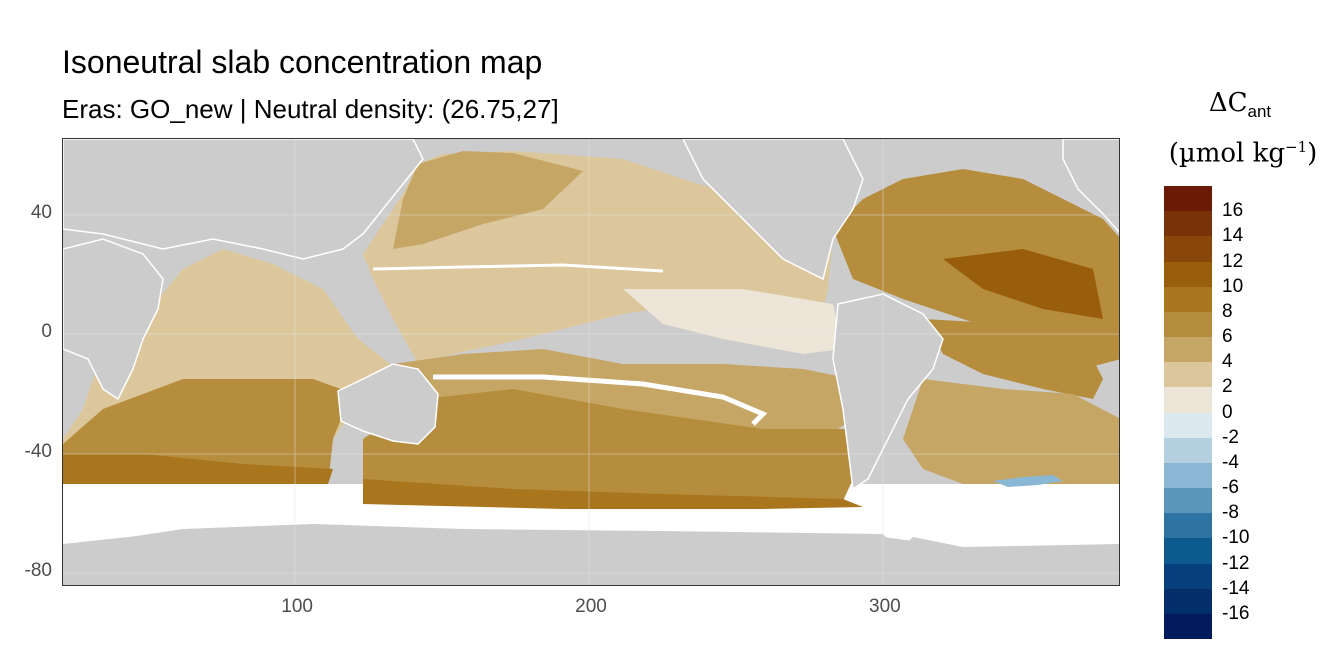 This screenshot has height=672, width=1344. I want to click on legend-label: -14, so click(1236, 588).